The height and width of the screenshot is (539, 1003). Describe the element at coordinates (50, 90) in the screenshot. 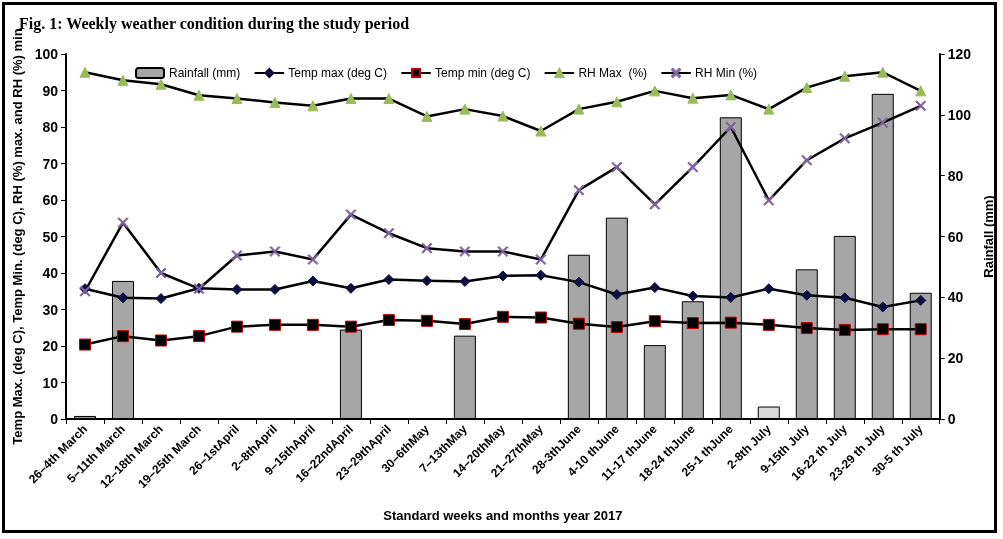

I see `y-tick-label: 90` at that location.